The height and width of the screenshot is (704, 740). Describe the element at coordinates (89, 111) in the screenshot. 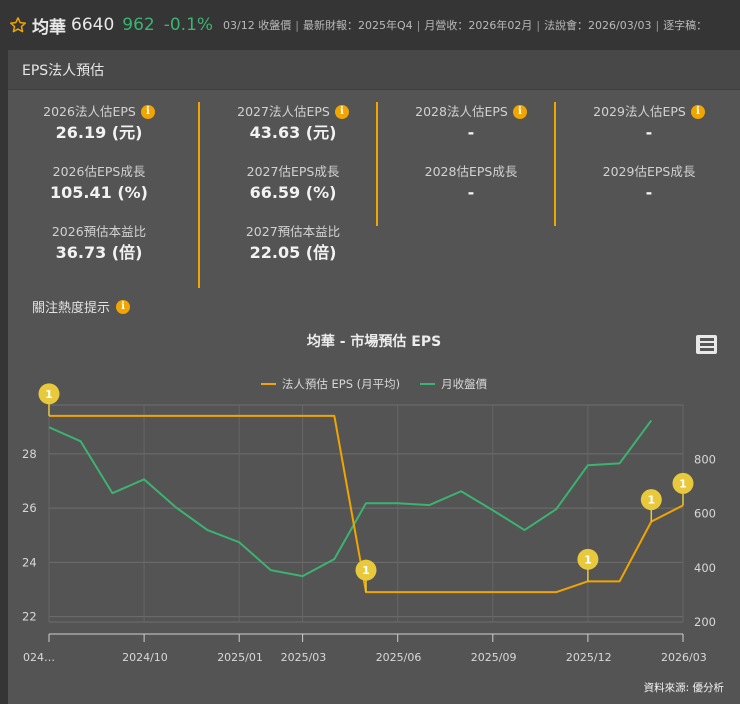

I see `eps-label: 2026法人估EPS` at that location.